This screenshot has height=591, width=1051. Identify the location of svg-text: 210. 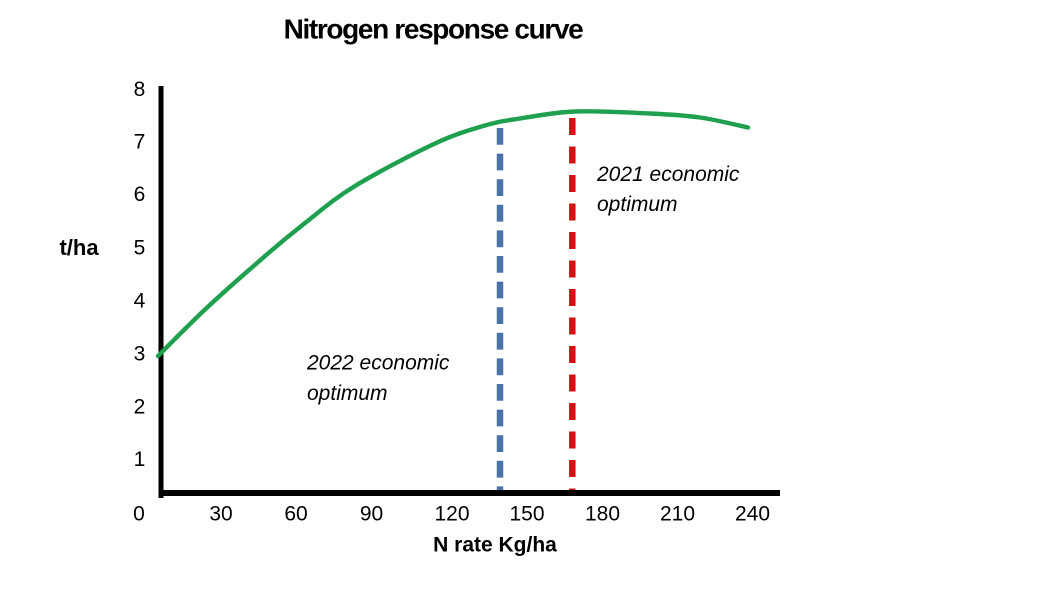
(677, 514).